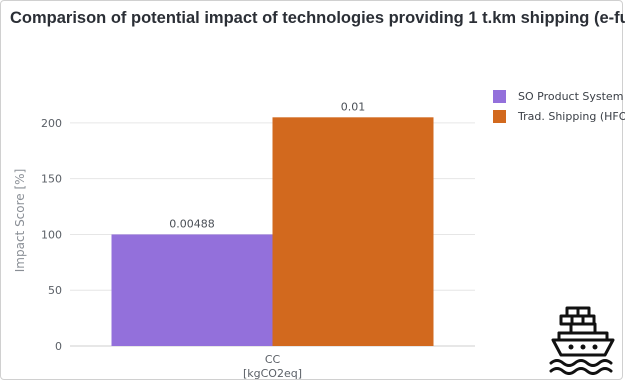 This screenshot has height=382, width=625. Describe the element at coordinates (582, 340) in the screenshot. I see `cargo-ship-icon` at that location.